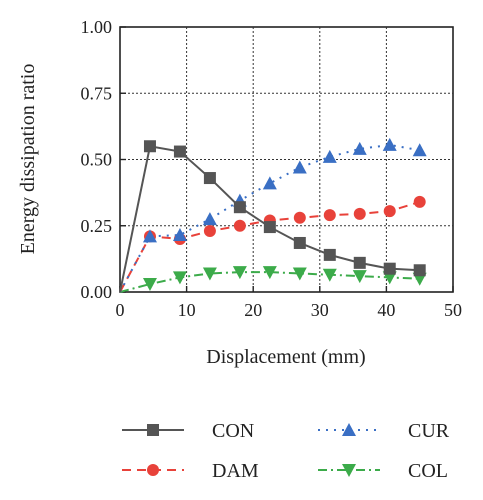 The width and height of the screenshot is (483, 500). Describe the element at coordinates (428, 471) in the screenshot. I see `legend-label: COL` at that location.